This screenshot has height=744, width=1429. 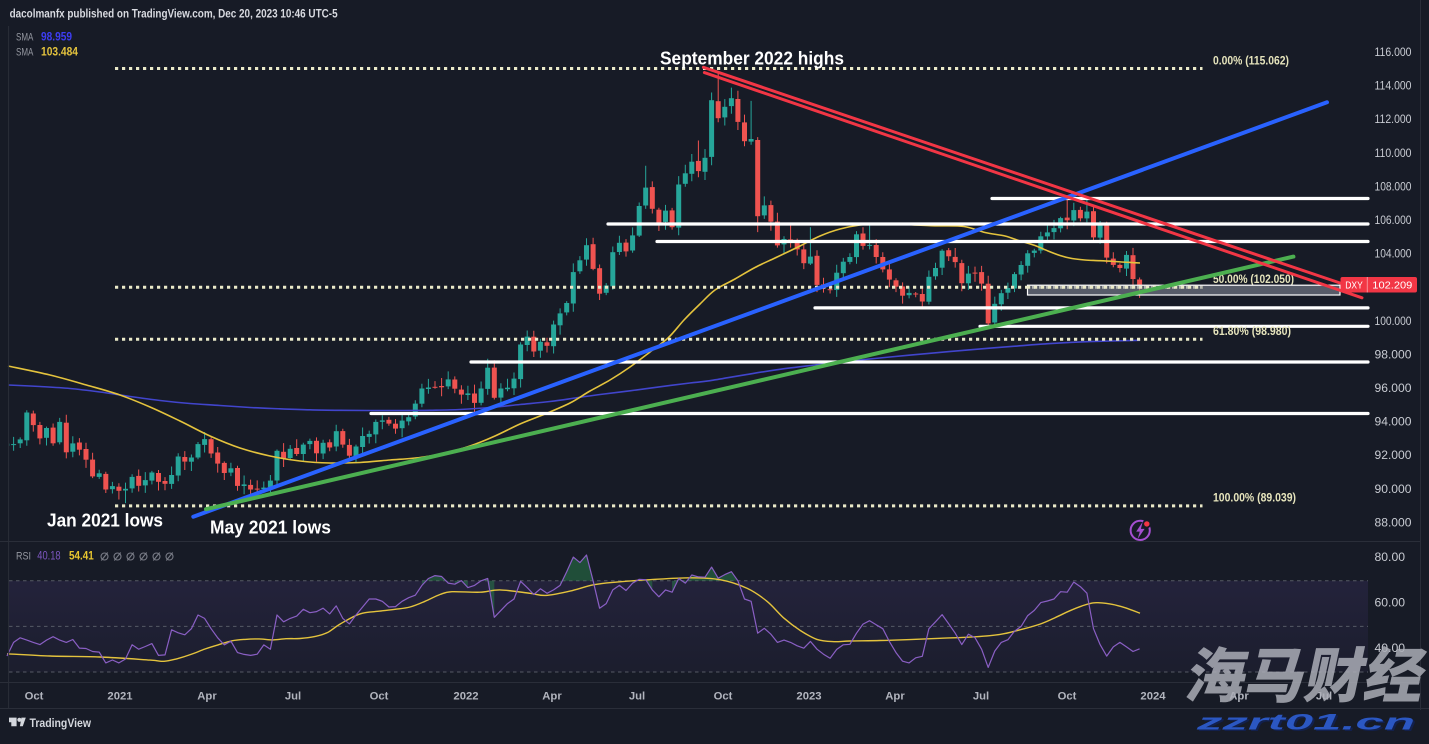 What do you see at coordinates (1390, 604) in the screenshot?
I see `svg-text: 60.00` at bounding box center [1390, 604].